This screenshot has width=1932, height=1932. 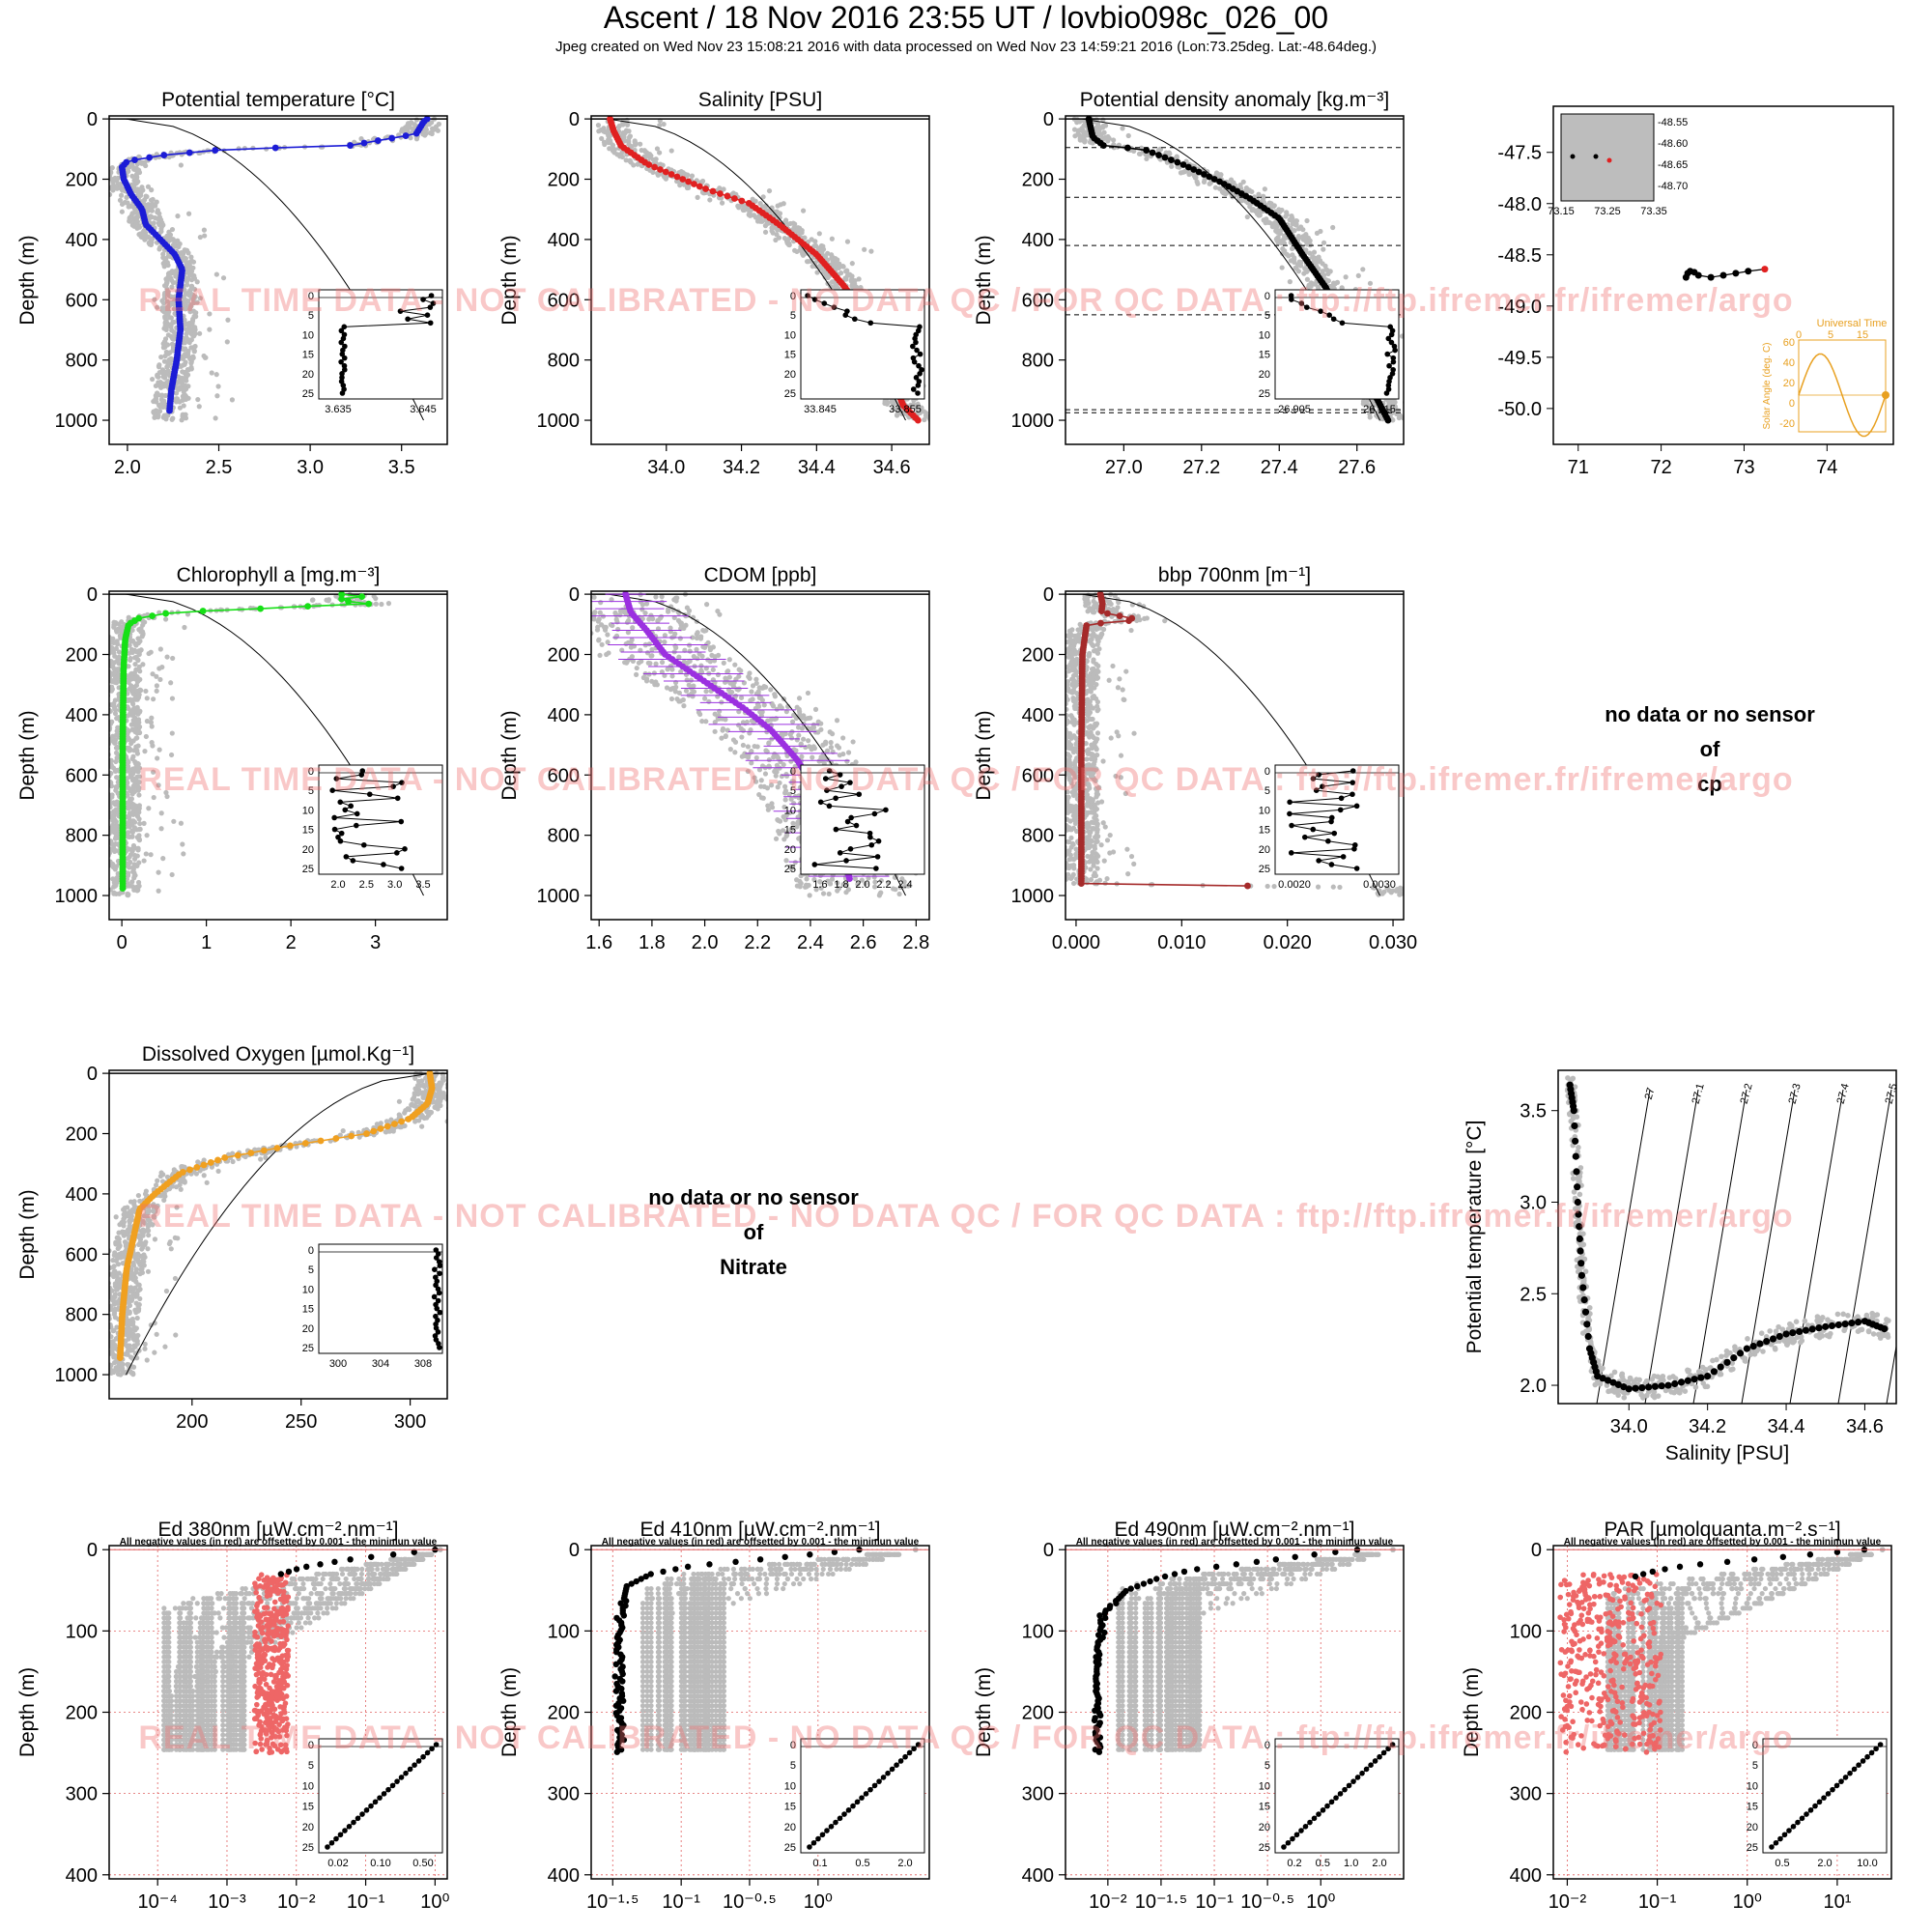 What do you see at coordinates (278, 280) in the screenshot?
I see `plot-frame` at bounding box center [278, 280].